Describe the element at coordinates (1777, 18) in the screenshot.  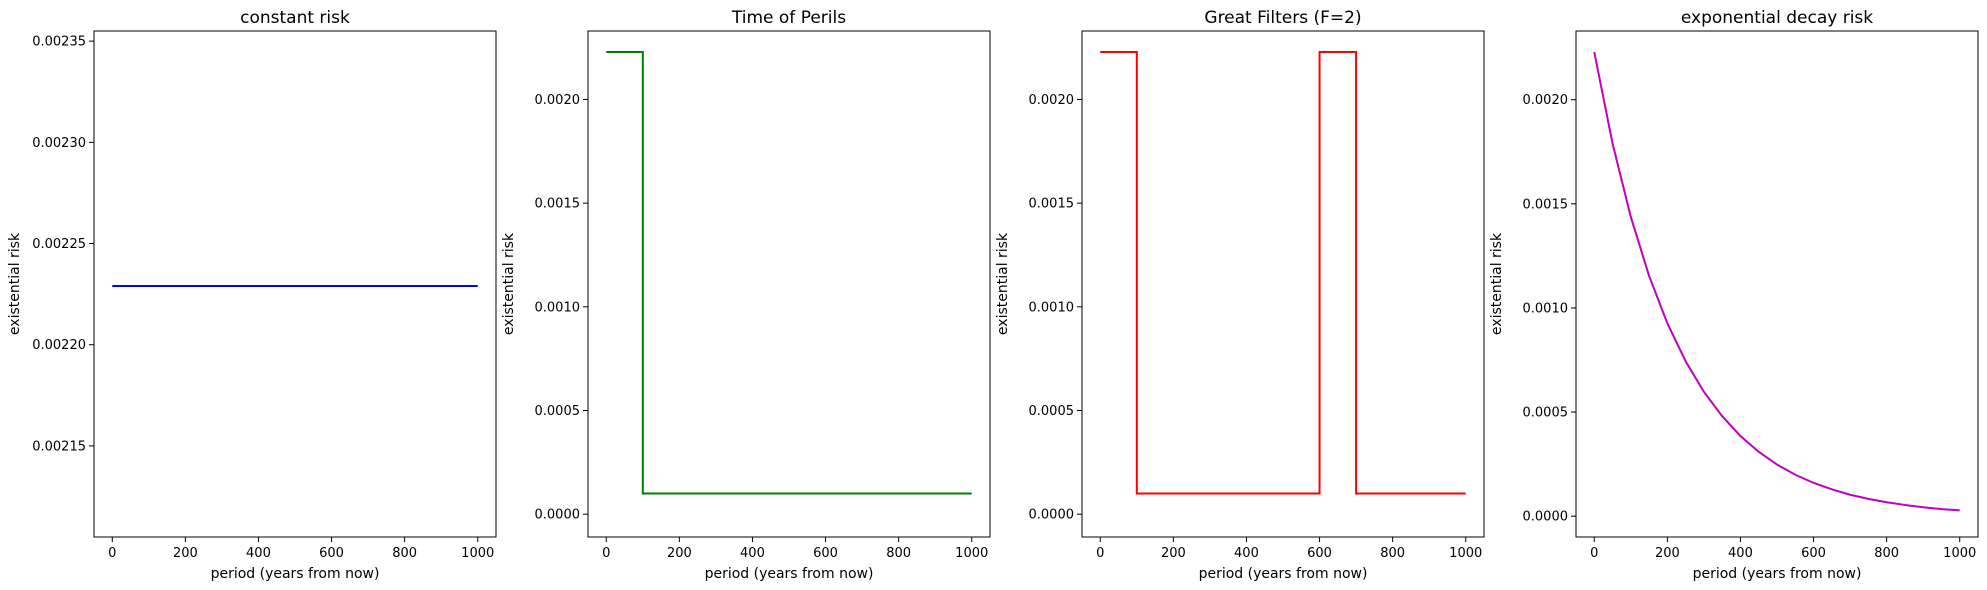
I see `subplot-title: exponential decay risk` at that location.